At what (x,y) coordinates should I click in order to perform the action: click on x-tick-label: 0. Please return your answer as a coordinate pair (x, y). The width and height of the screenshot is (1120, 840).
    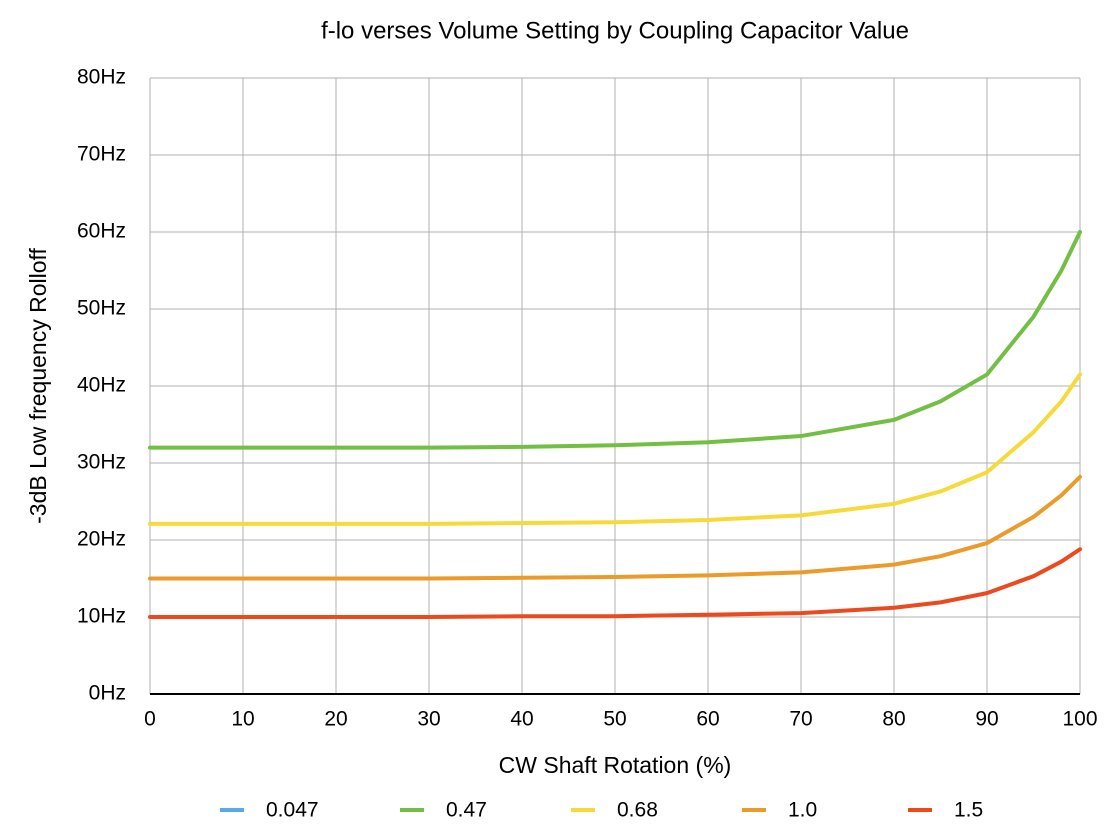
    Looking at the image, I should click on (150, 719).